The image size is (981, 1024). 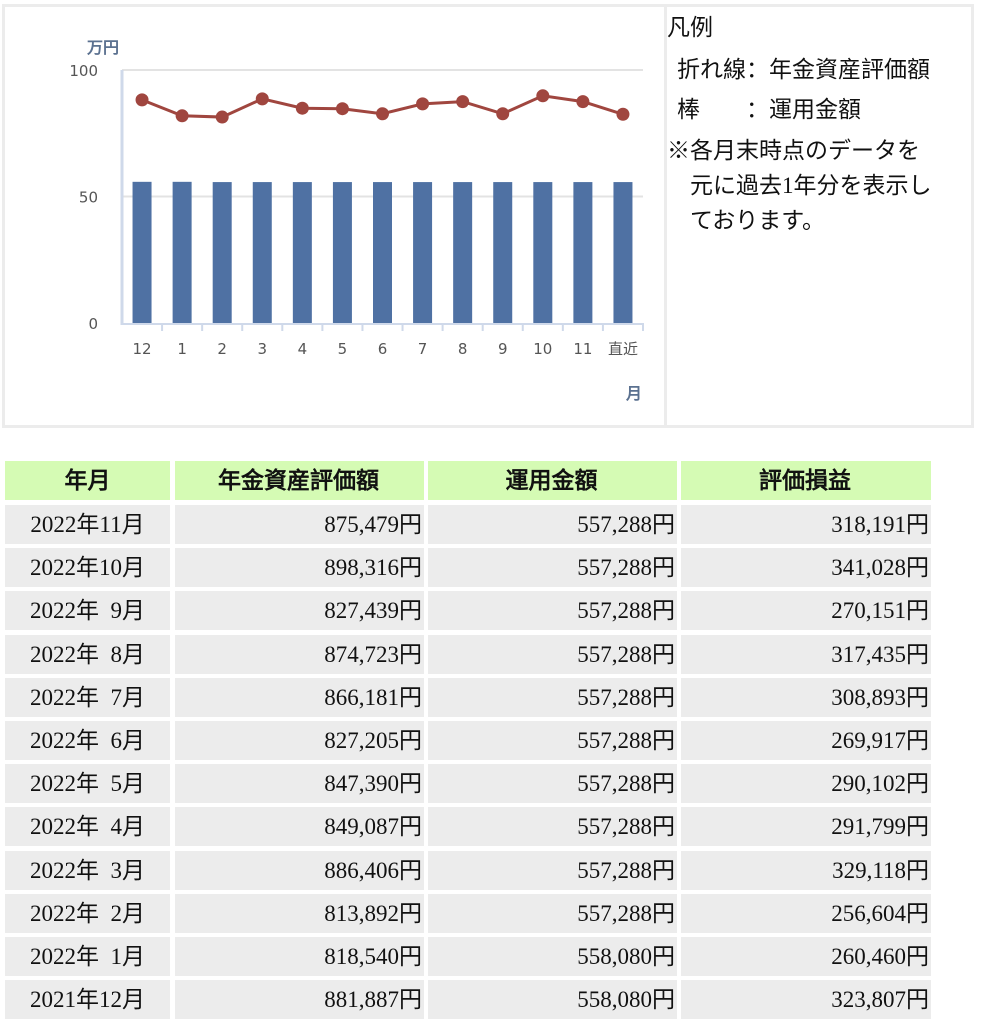 I want to click on legend-note: ※各月末時点のデータを 元に過去1年分を表示し ております。, so click(x=817, y=185).